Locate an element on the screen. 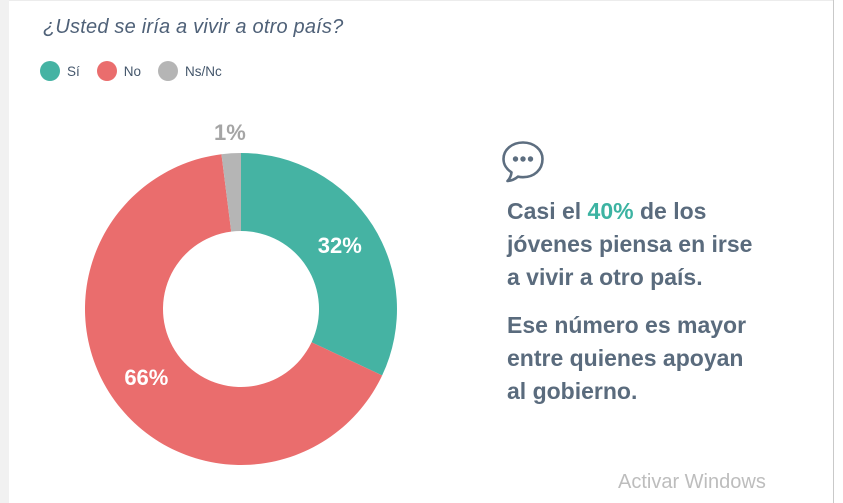 This screenshot has width=843, height=503. insight-line: Casi el 40% de los is located at coordinates (629, 211).